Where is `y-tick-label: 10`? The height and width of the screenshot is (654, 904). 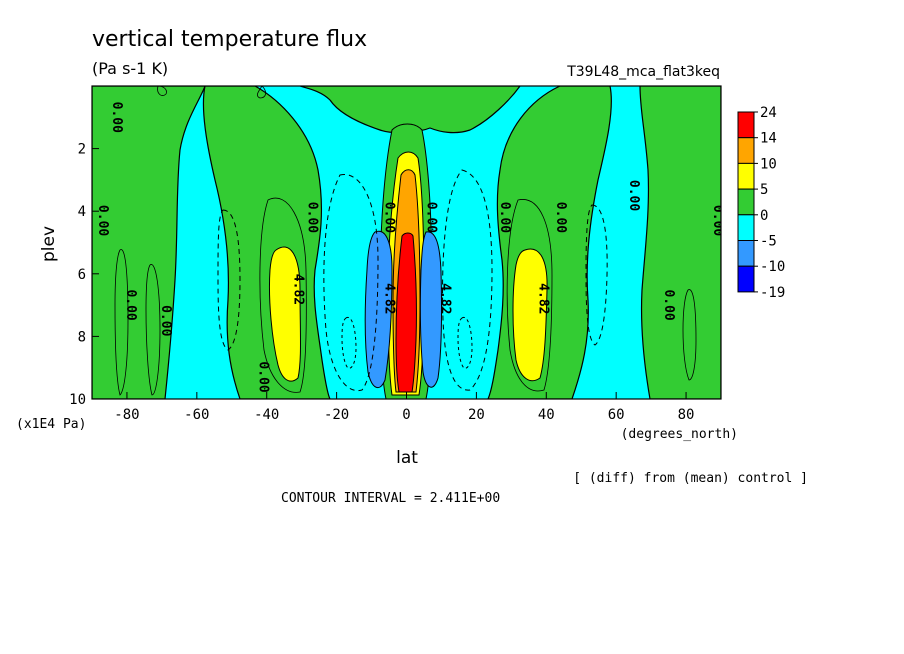
y-tick-label: 10 is located at coordinates (77, 400).